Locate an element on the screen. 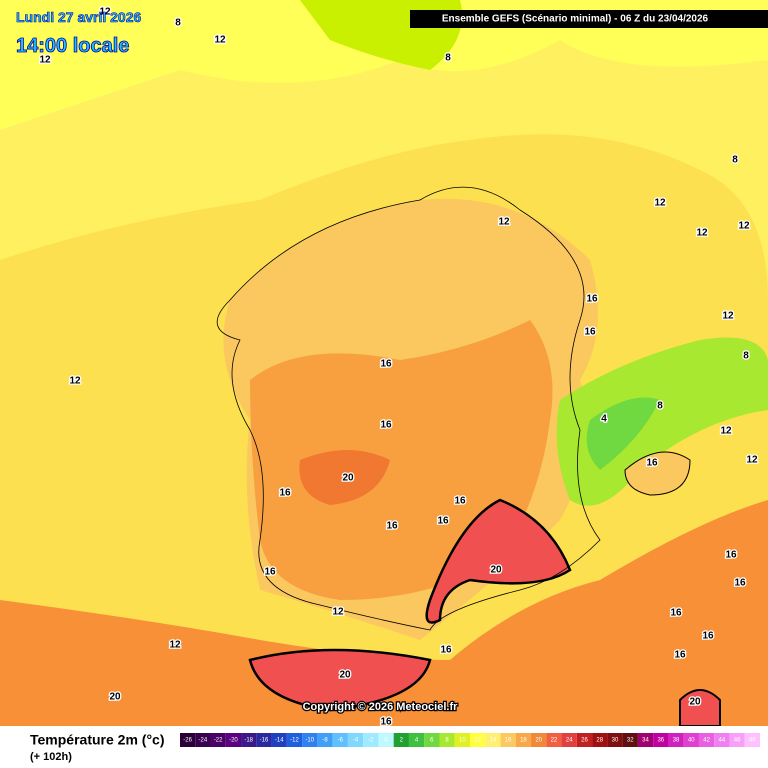 Image resolution: width=768 pixels, height=768 pixels. legend-value: -22 is located at coordinates (218, 741).